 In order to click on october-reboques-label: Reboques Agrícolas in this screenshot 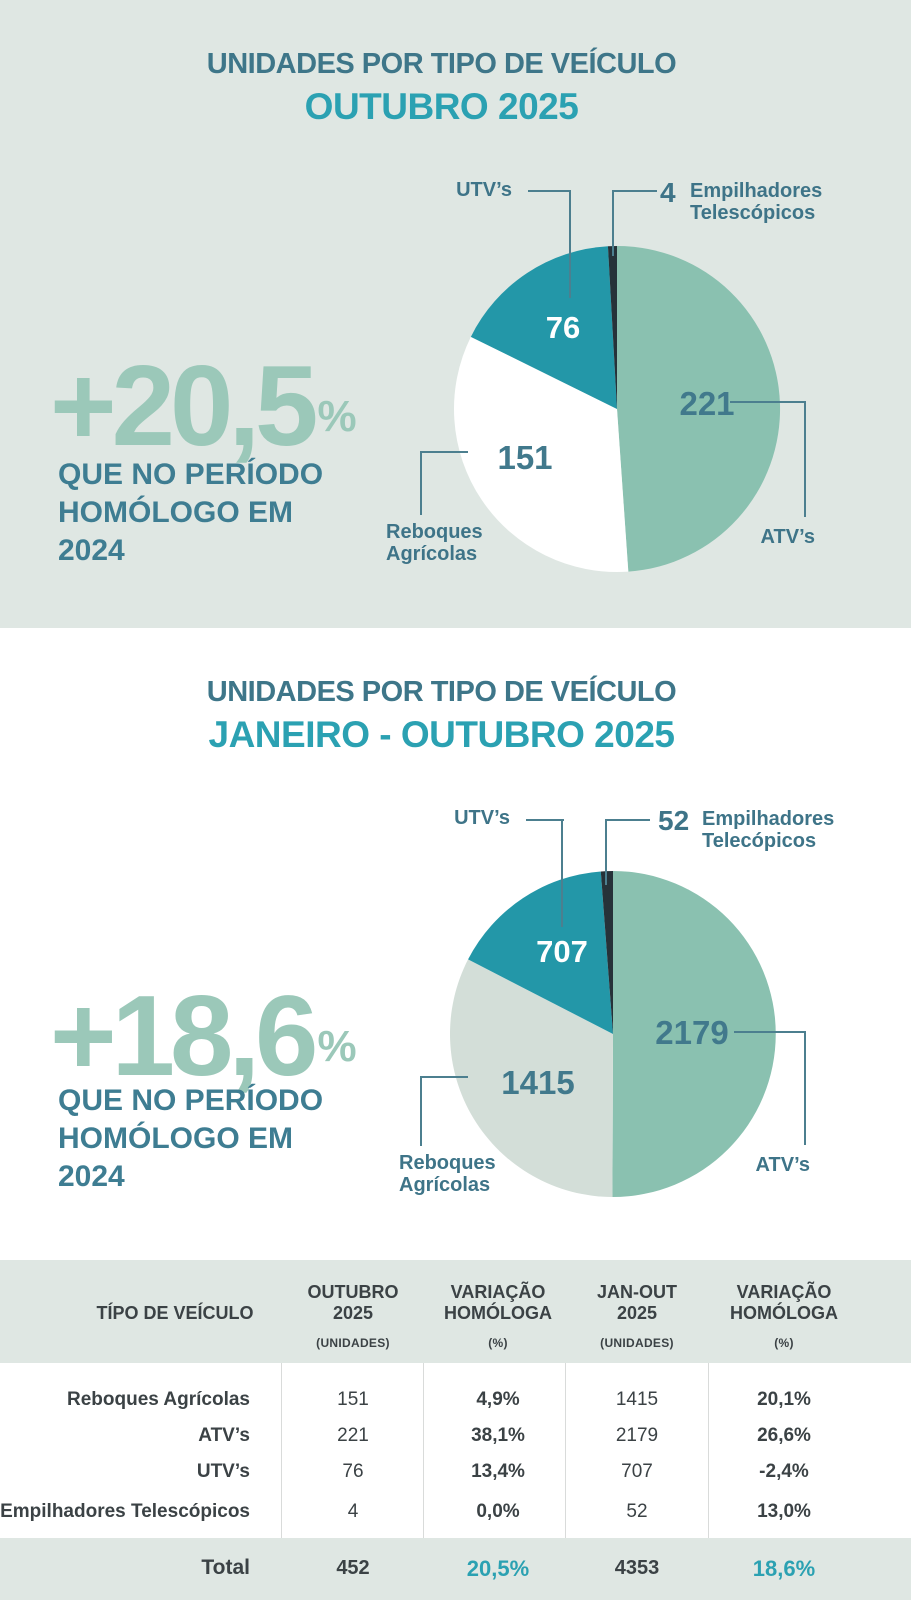, I will do `click(434, 543)`.